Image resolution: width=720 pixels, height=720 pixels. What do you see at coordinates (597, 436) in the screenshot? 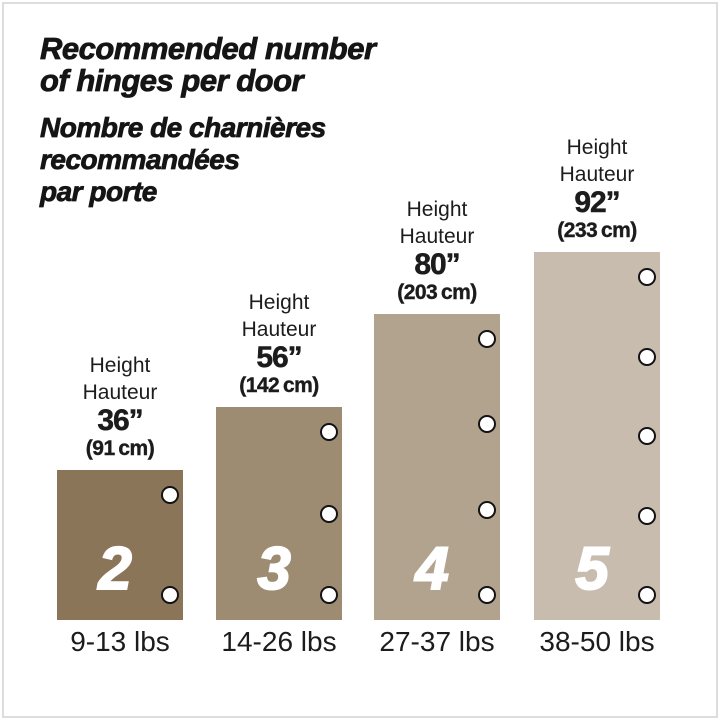
I see `door-panel: 5` at bounding box center [597, 436].